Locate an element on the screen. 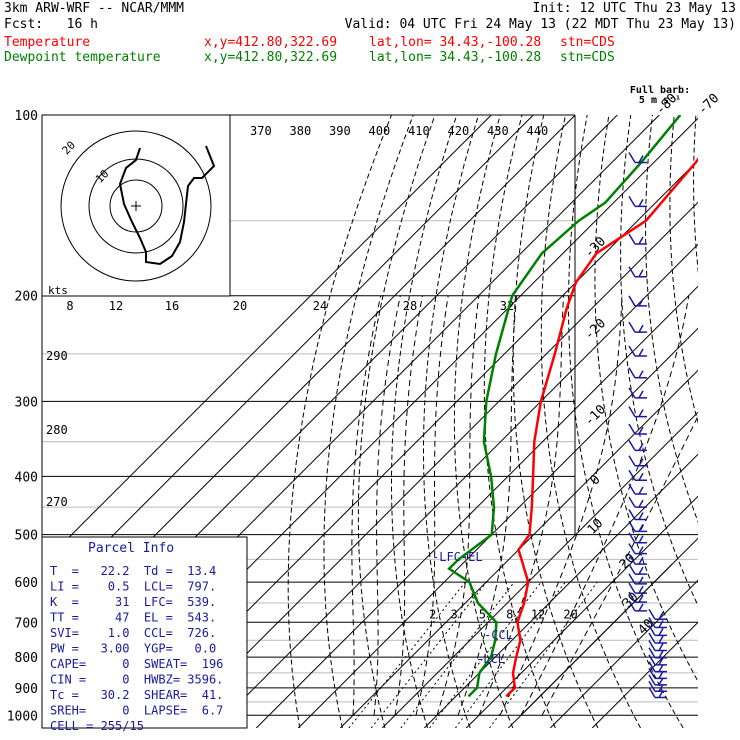 The image size is (740, 740). lfc-el-marker: -LFC-EL is located at coordinates (457, 557).